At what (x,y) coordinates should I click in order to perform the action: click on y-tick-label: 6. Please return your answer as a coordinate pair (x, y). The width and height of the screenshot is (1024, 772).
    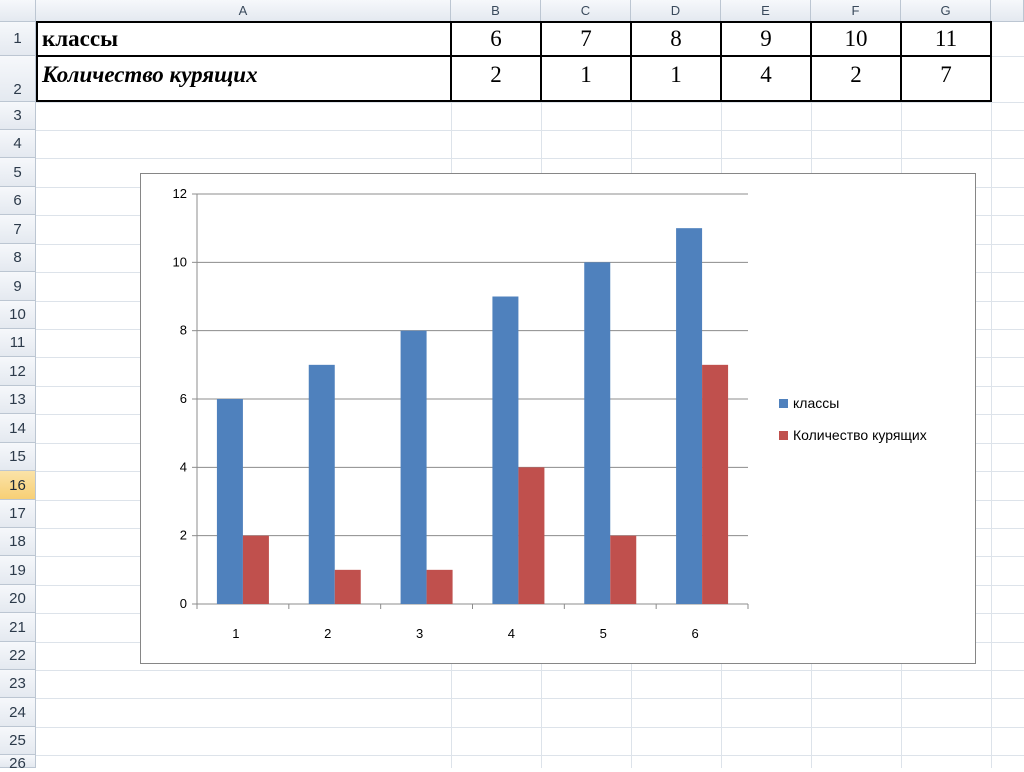
    Looking at the image, I should click on (183, 398).